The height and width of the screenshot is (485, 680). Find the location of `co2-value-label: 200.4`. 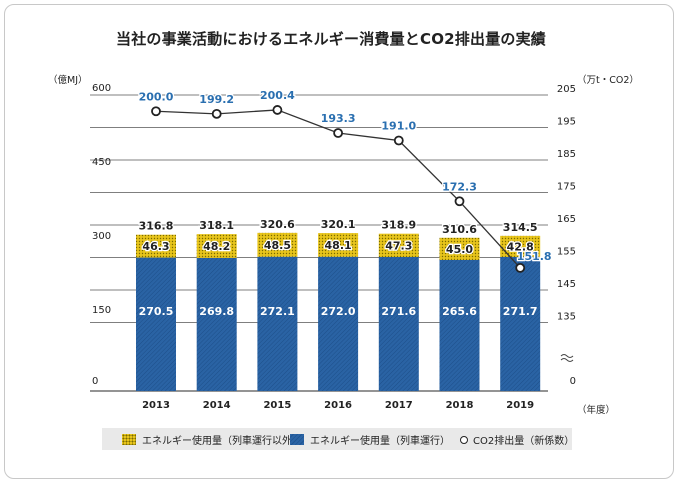

co2-value-label: 200.4 is located at coordinates (277, 95).